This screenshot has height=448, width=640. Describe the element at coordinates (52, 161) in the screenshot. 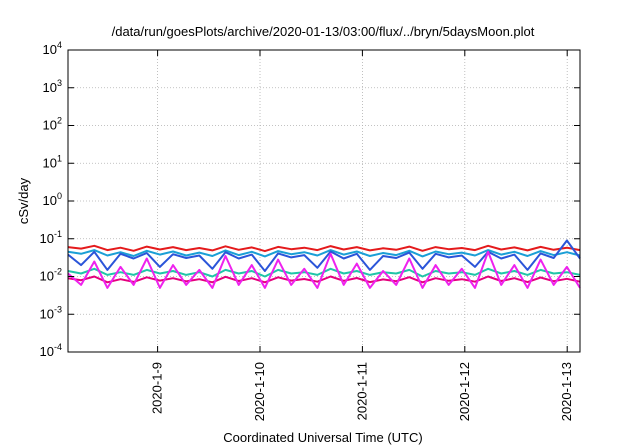

I see `y-tick-label: 10¹` at that location.